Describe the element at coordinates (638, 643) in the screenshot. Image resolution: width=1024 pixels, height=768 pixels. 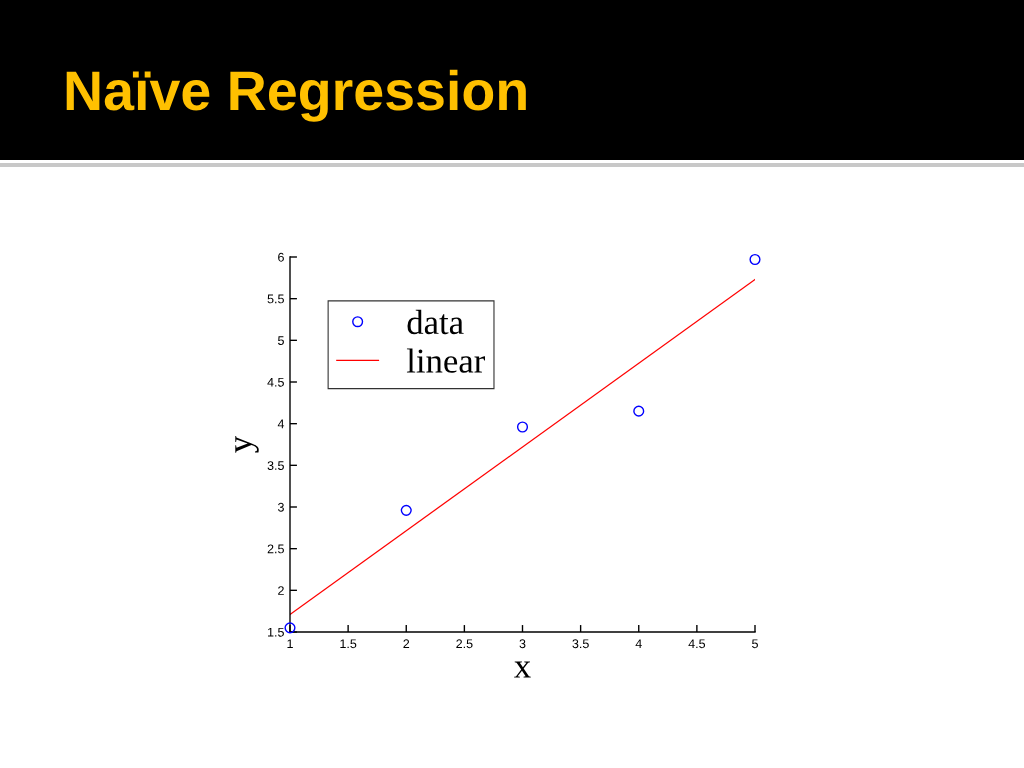
I see `x-tick-label: 4` at that location.